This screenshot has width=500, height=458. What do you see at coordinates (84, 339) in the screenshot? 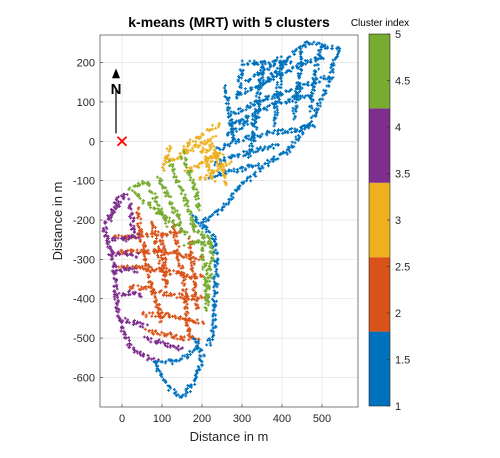
I see `y-tick-label: -500` at bounding box center [84, 339].